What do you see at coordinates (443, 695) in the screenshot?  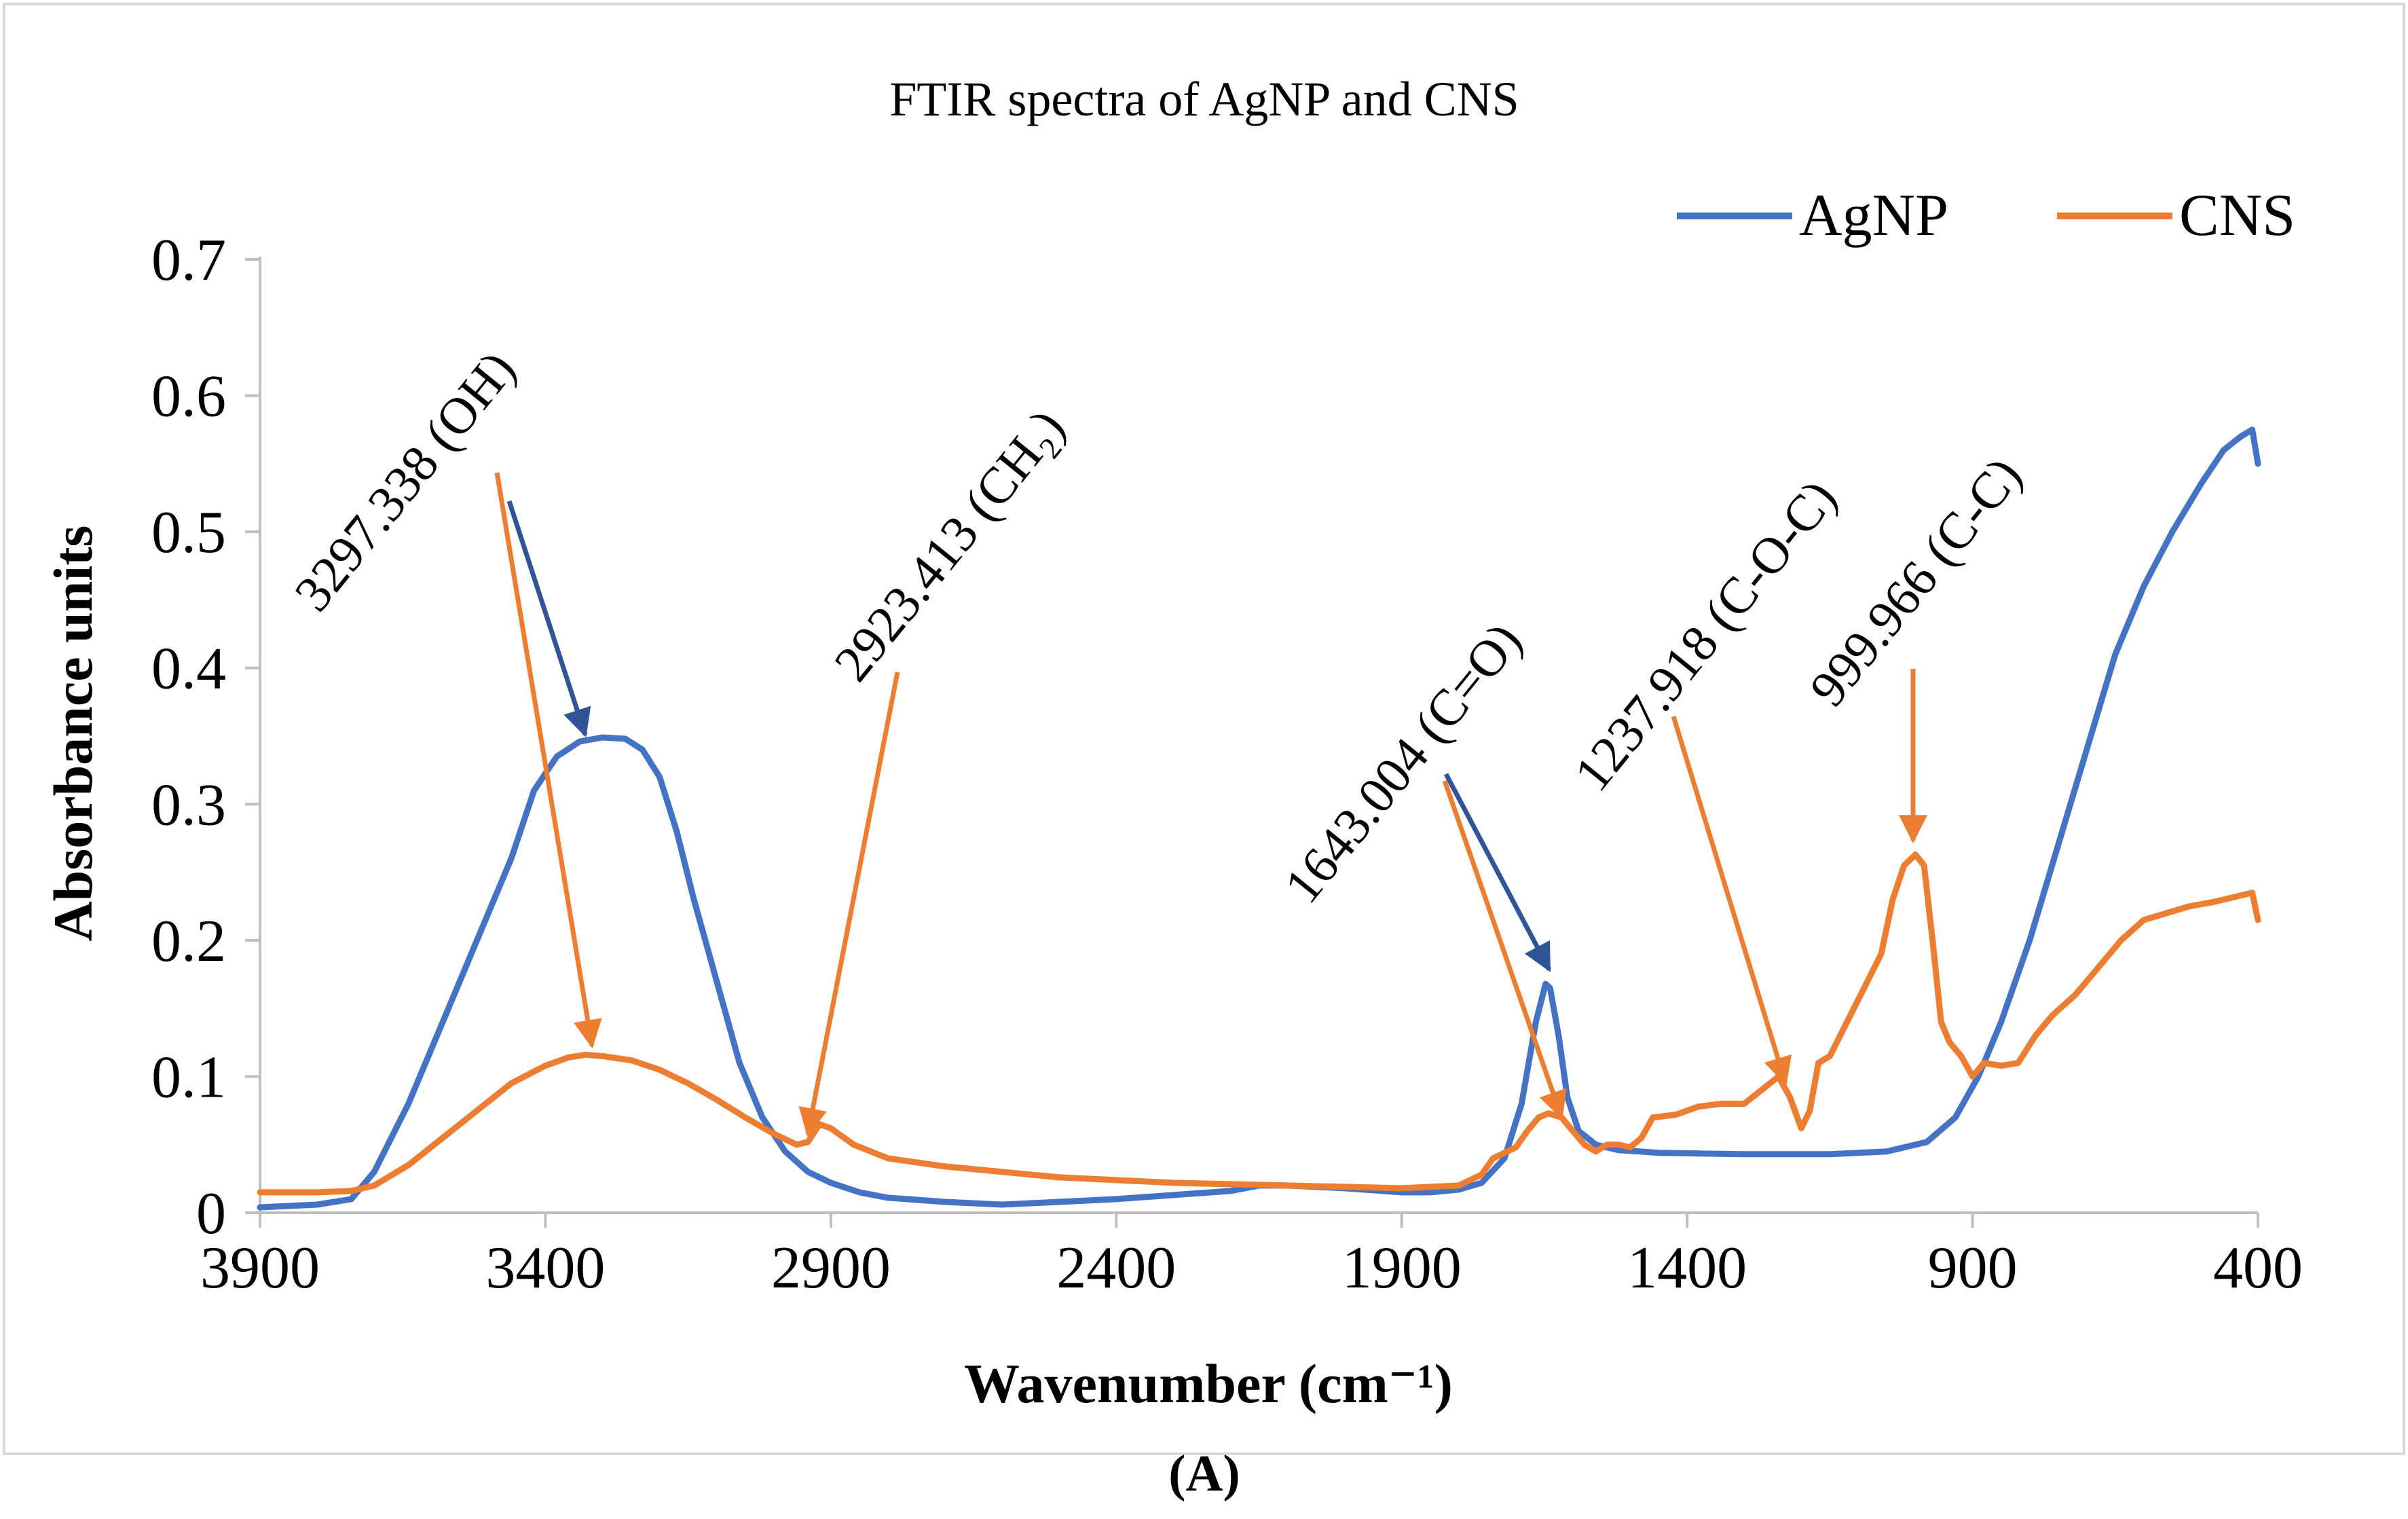 I see `annotation: 3297.338 (OH)` at bounding box center [443, 695].